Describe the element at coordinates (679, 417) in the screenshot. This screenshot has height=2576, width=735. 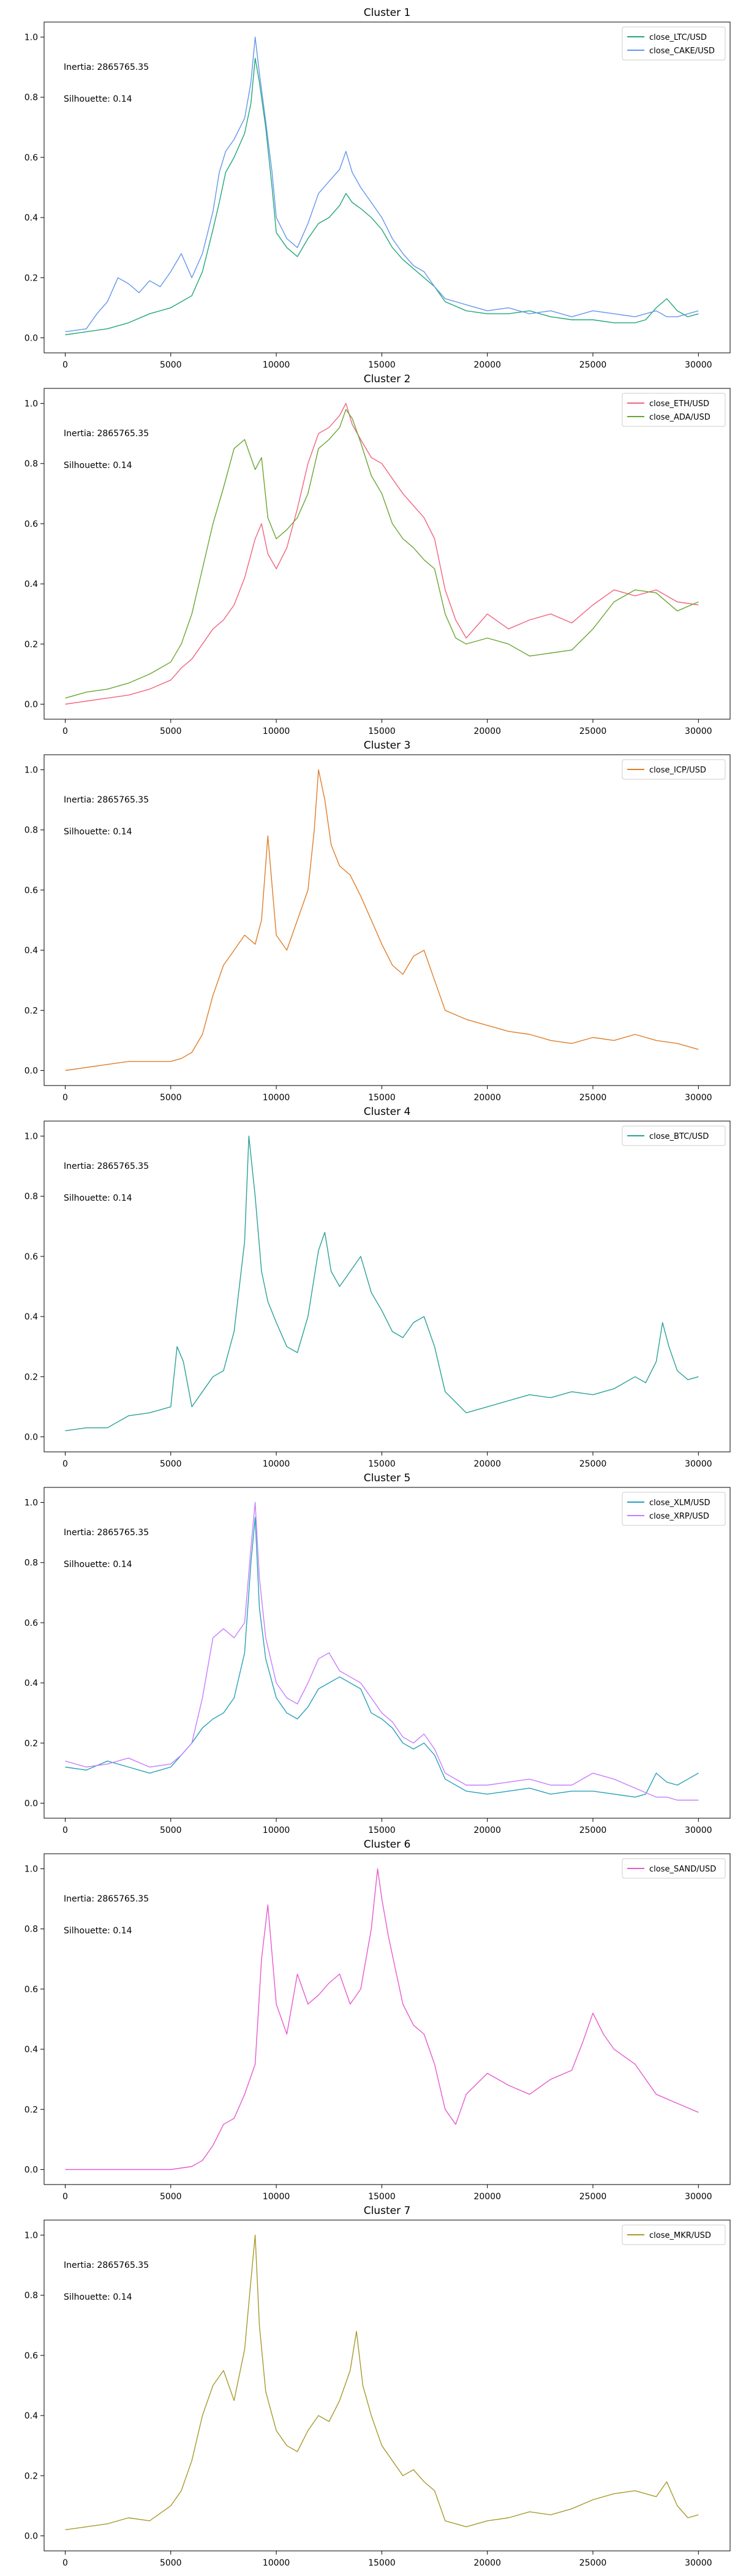
I see `legend-label: close_ADA/USD` at that location.